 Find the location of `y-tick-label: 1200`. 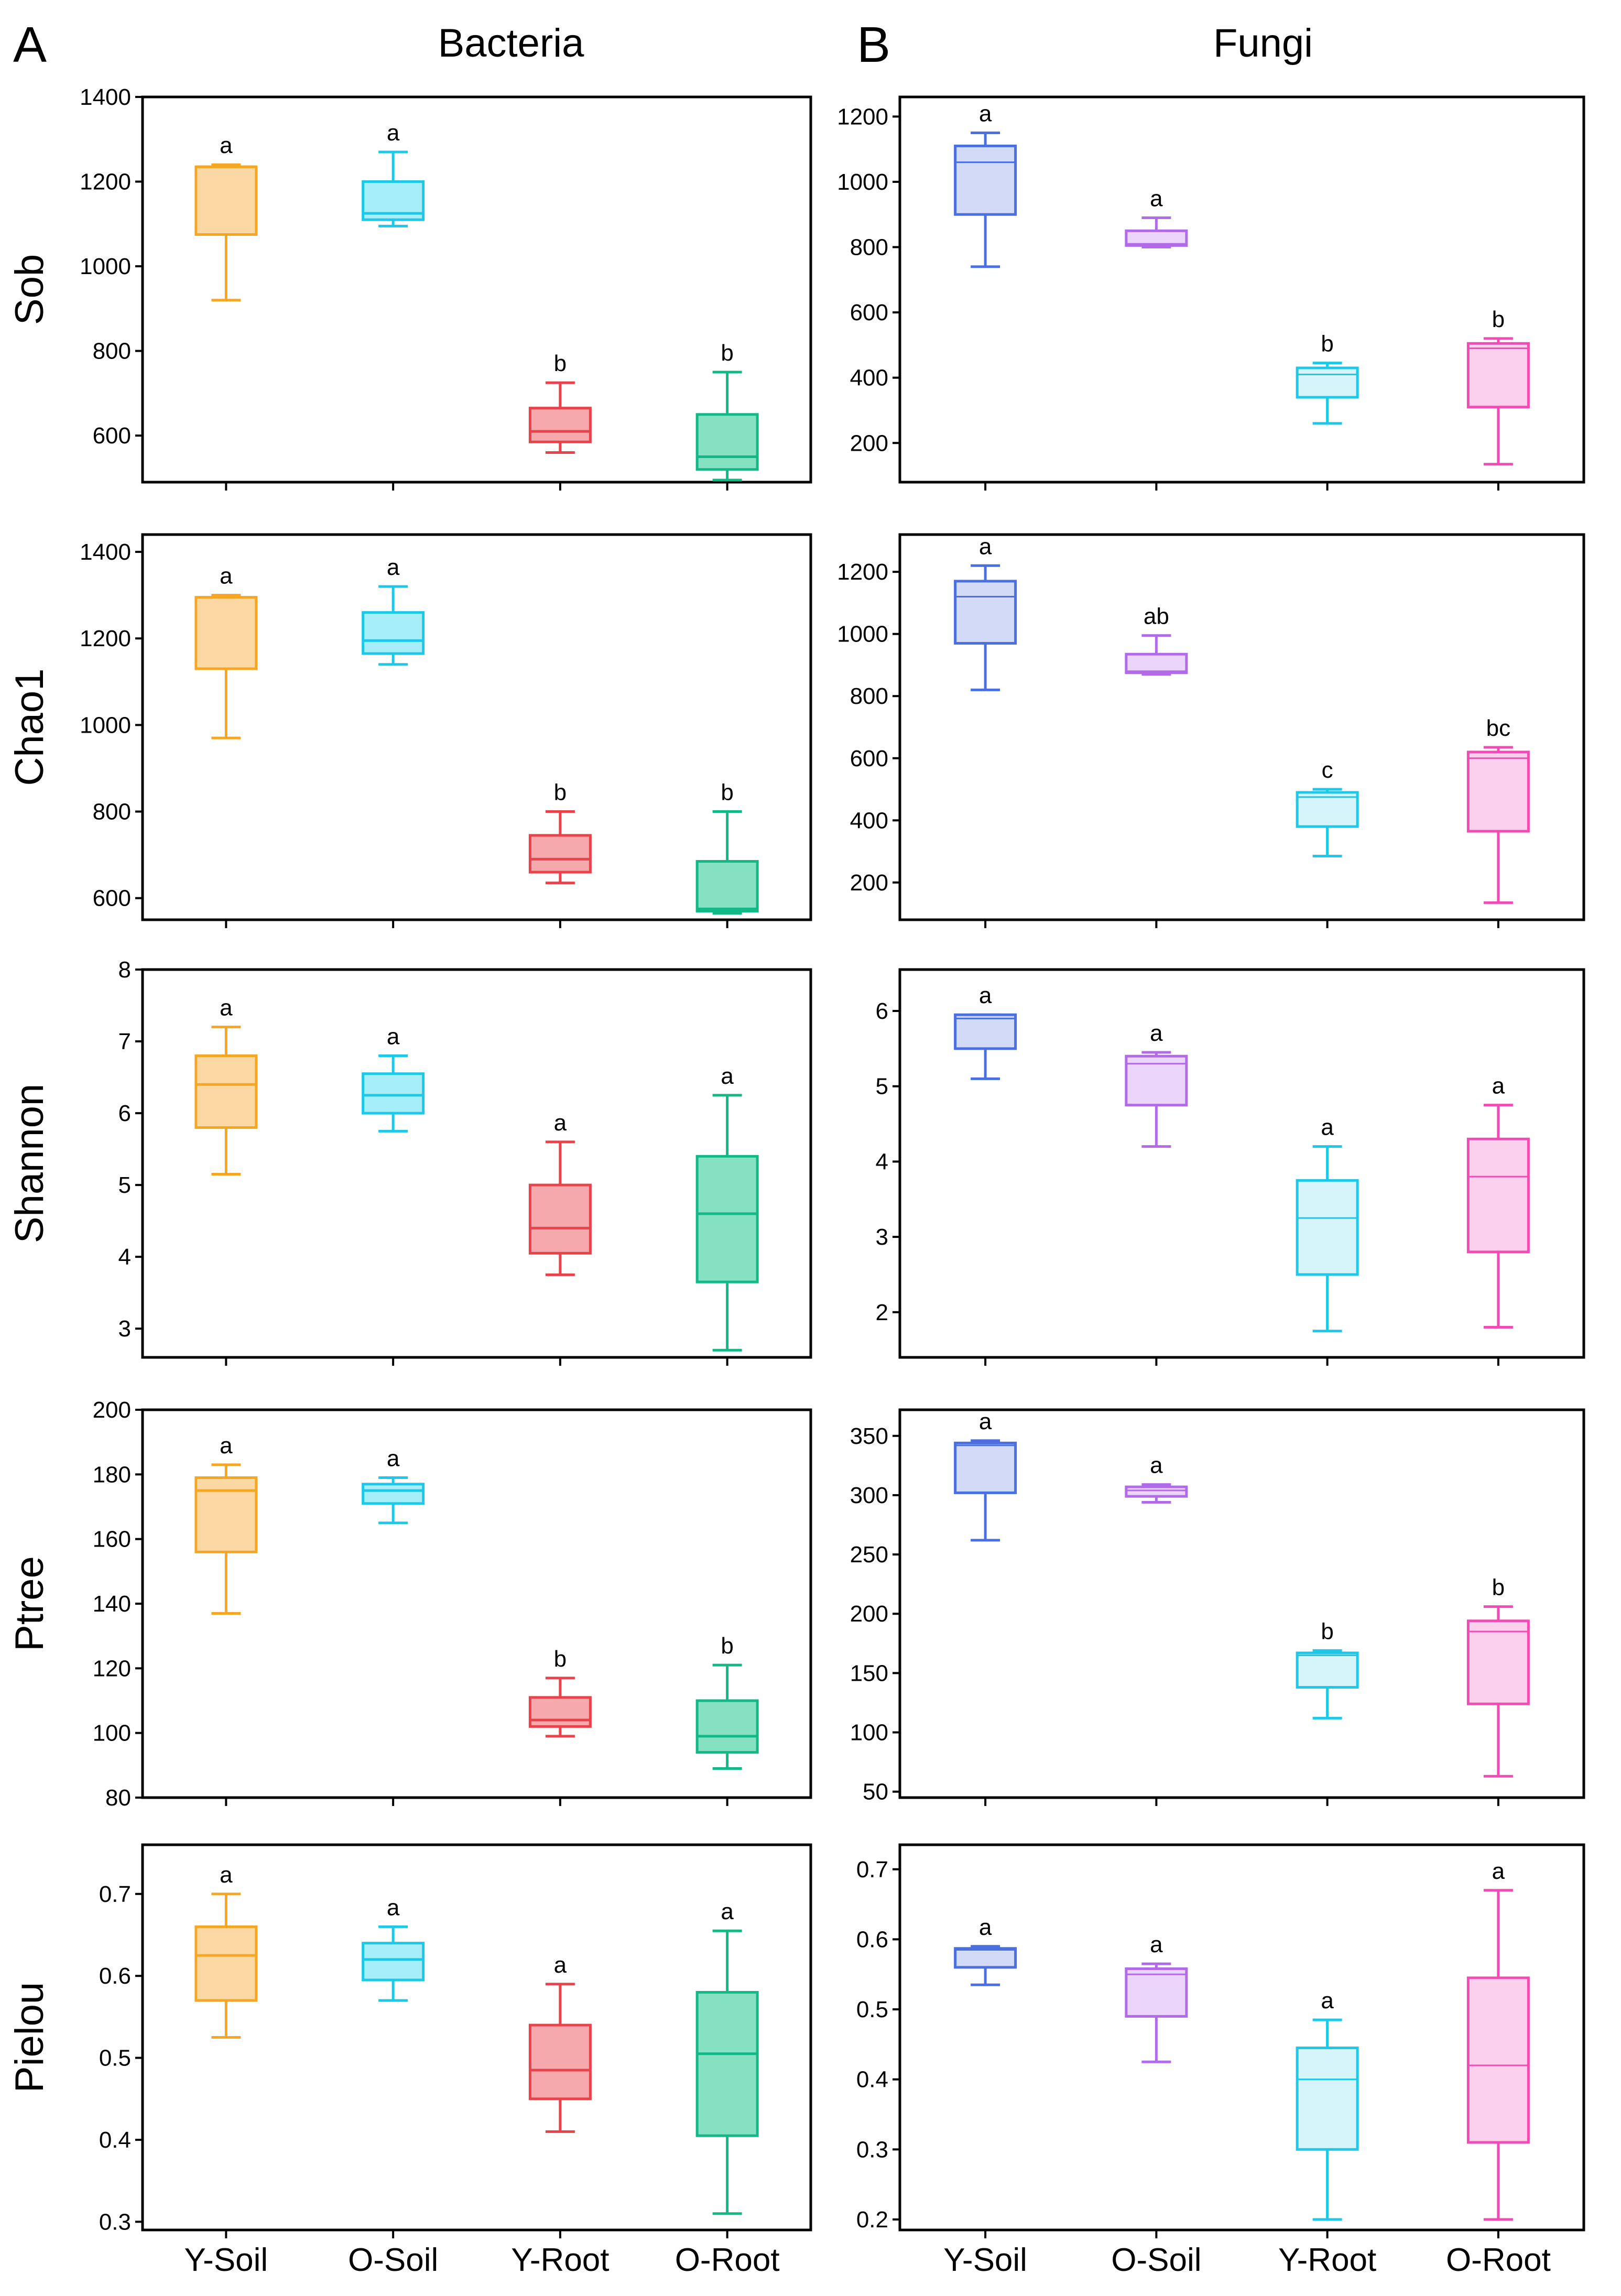

y-tick-label: 1200 is located at coordinates (862, 572).